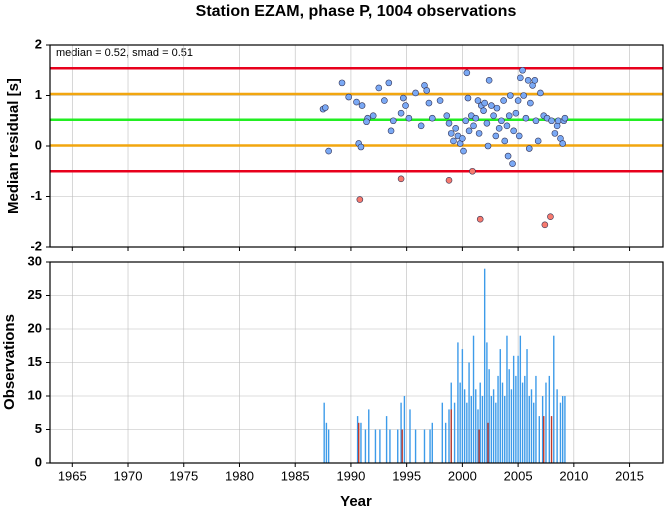  What do you see at coordinates (239, 475) in the screenshot?
I see `x-tick-label: 1980` at bounding box center [239, 475].